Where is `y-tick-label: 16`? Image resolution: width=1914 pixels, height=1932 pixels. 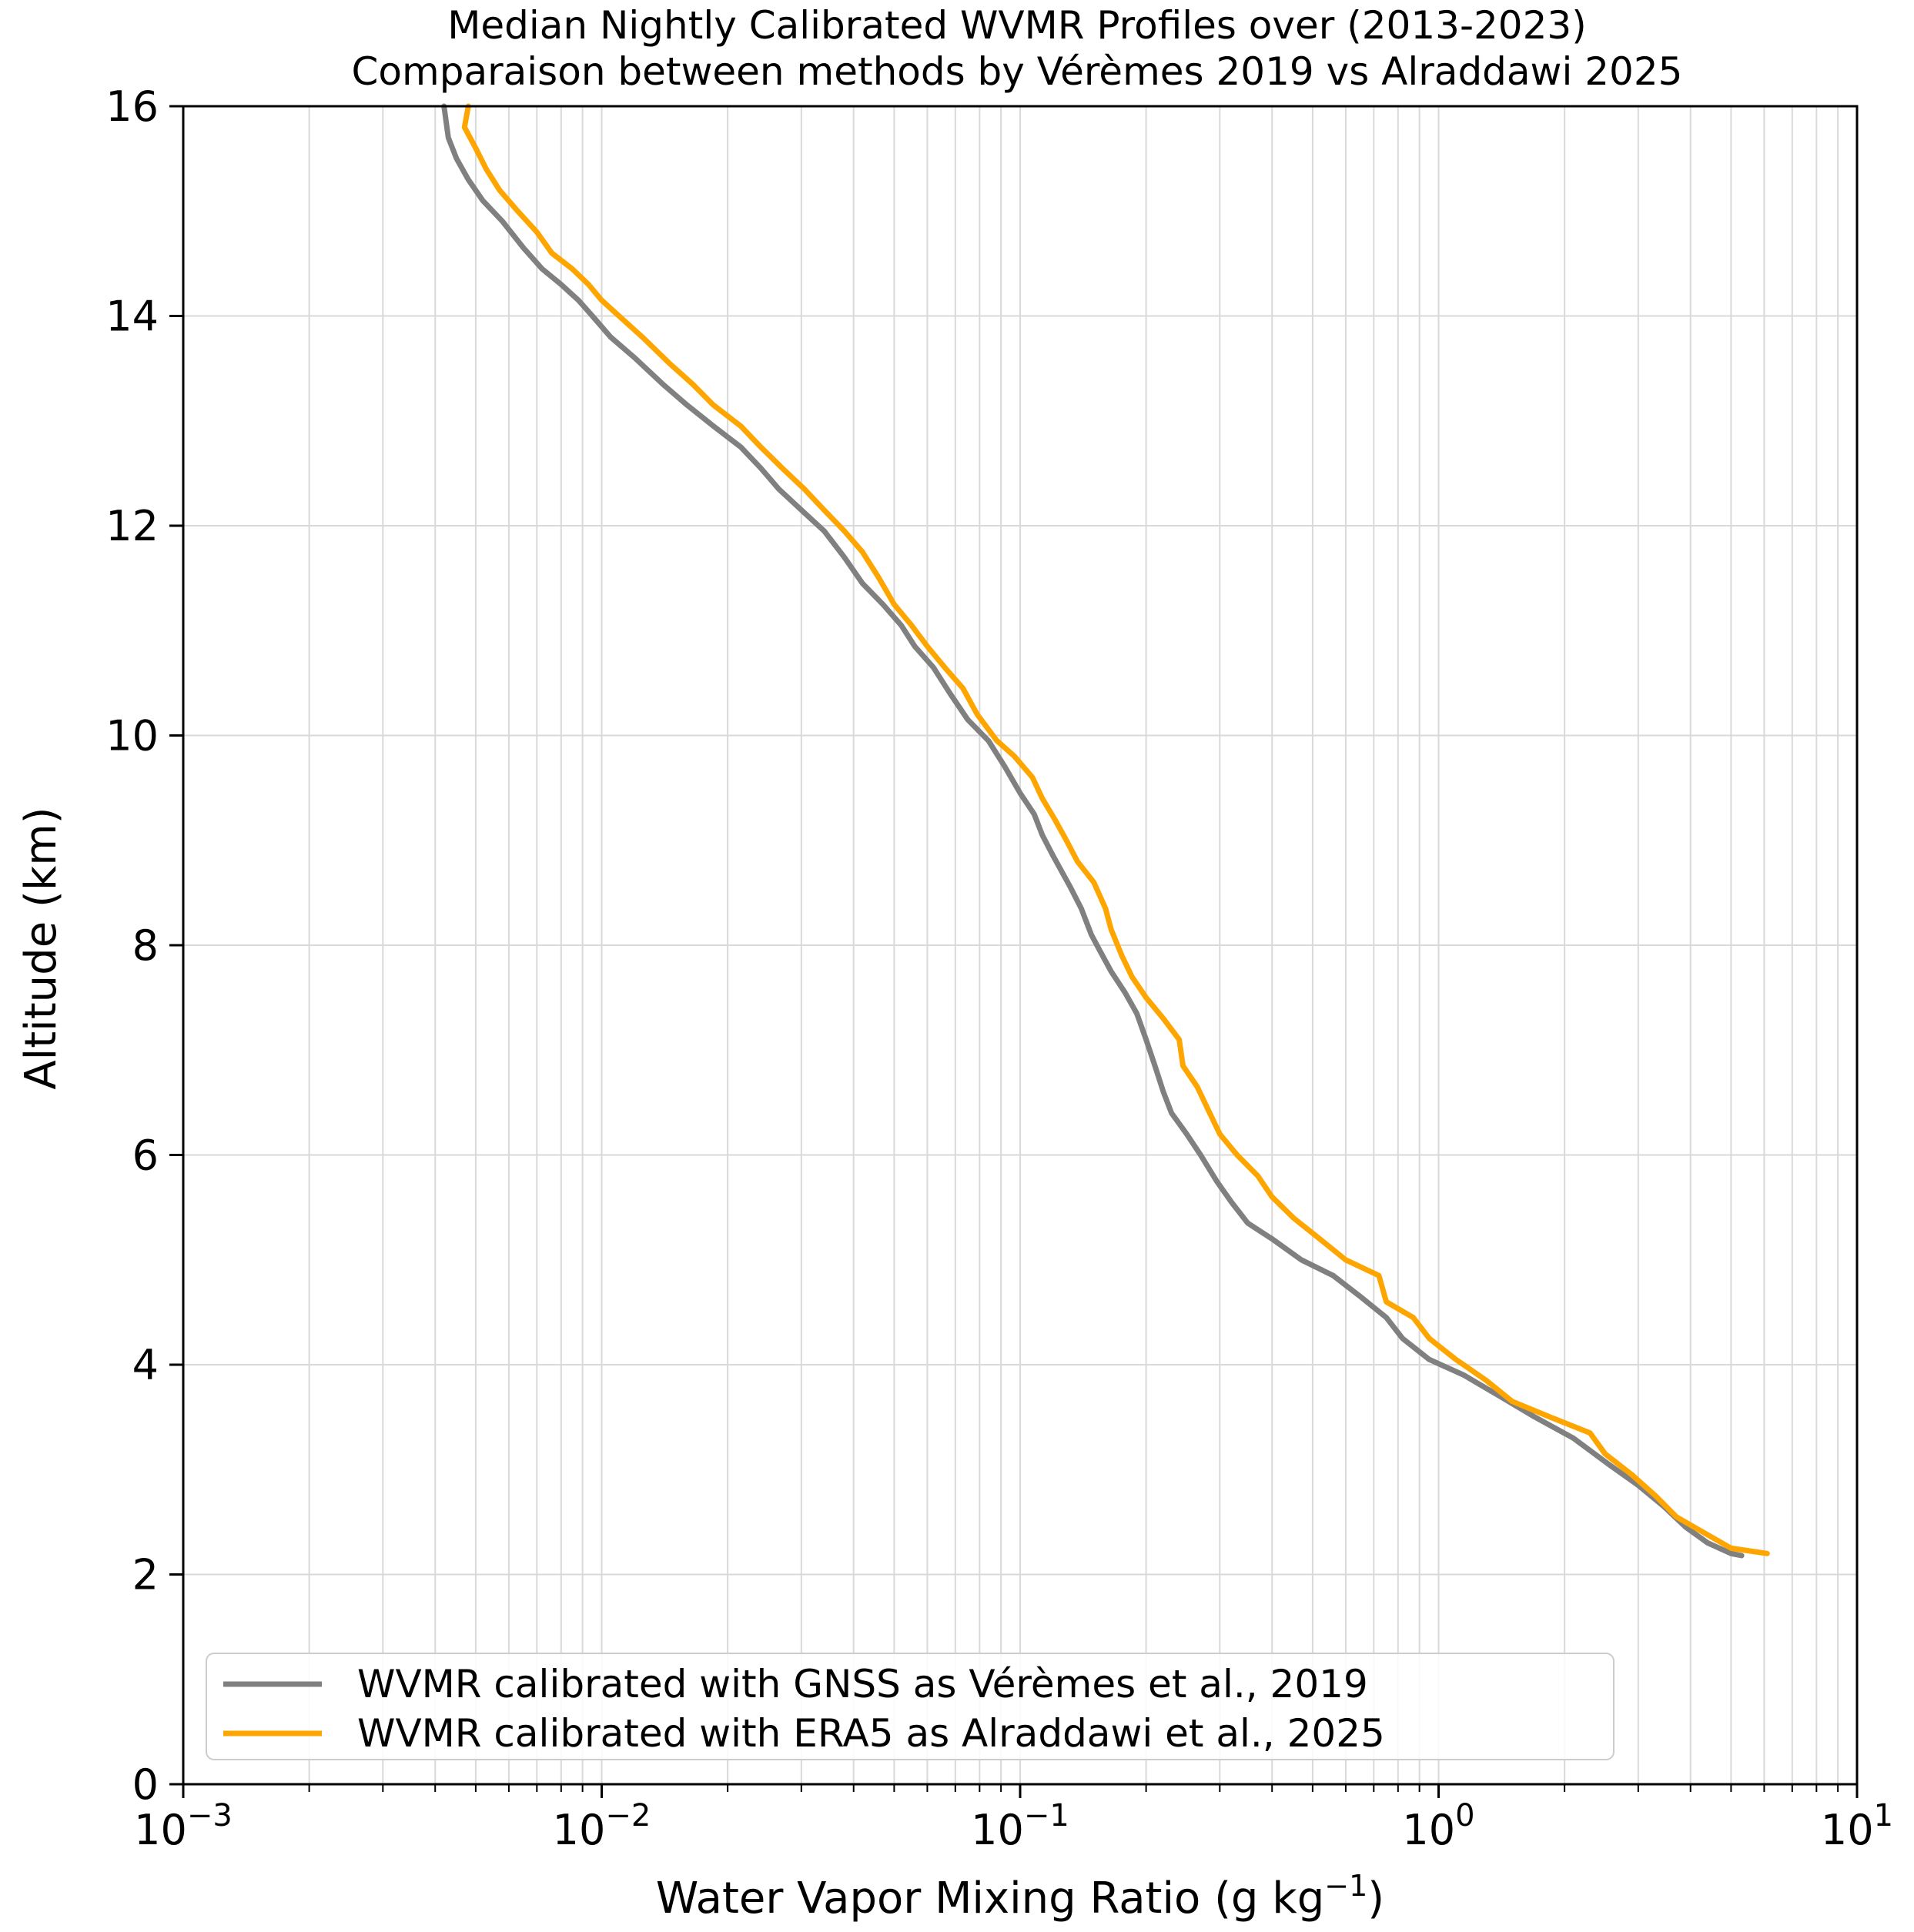
y-tick-label: 16 is located at coordinates (132, 106).